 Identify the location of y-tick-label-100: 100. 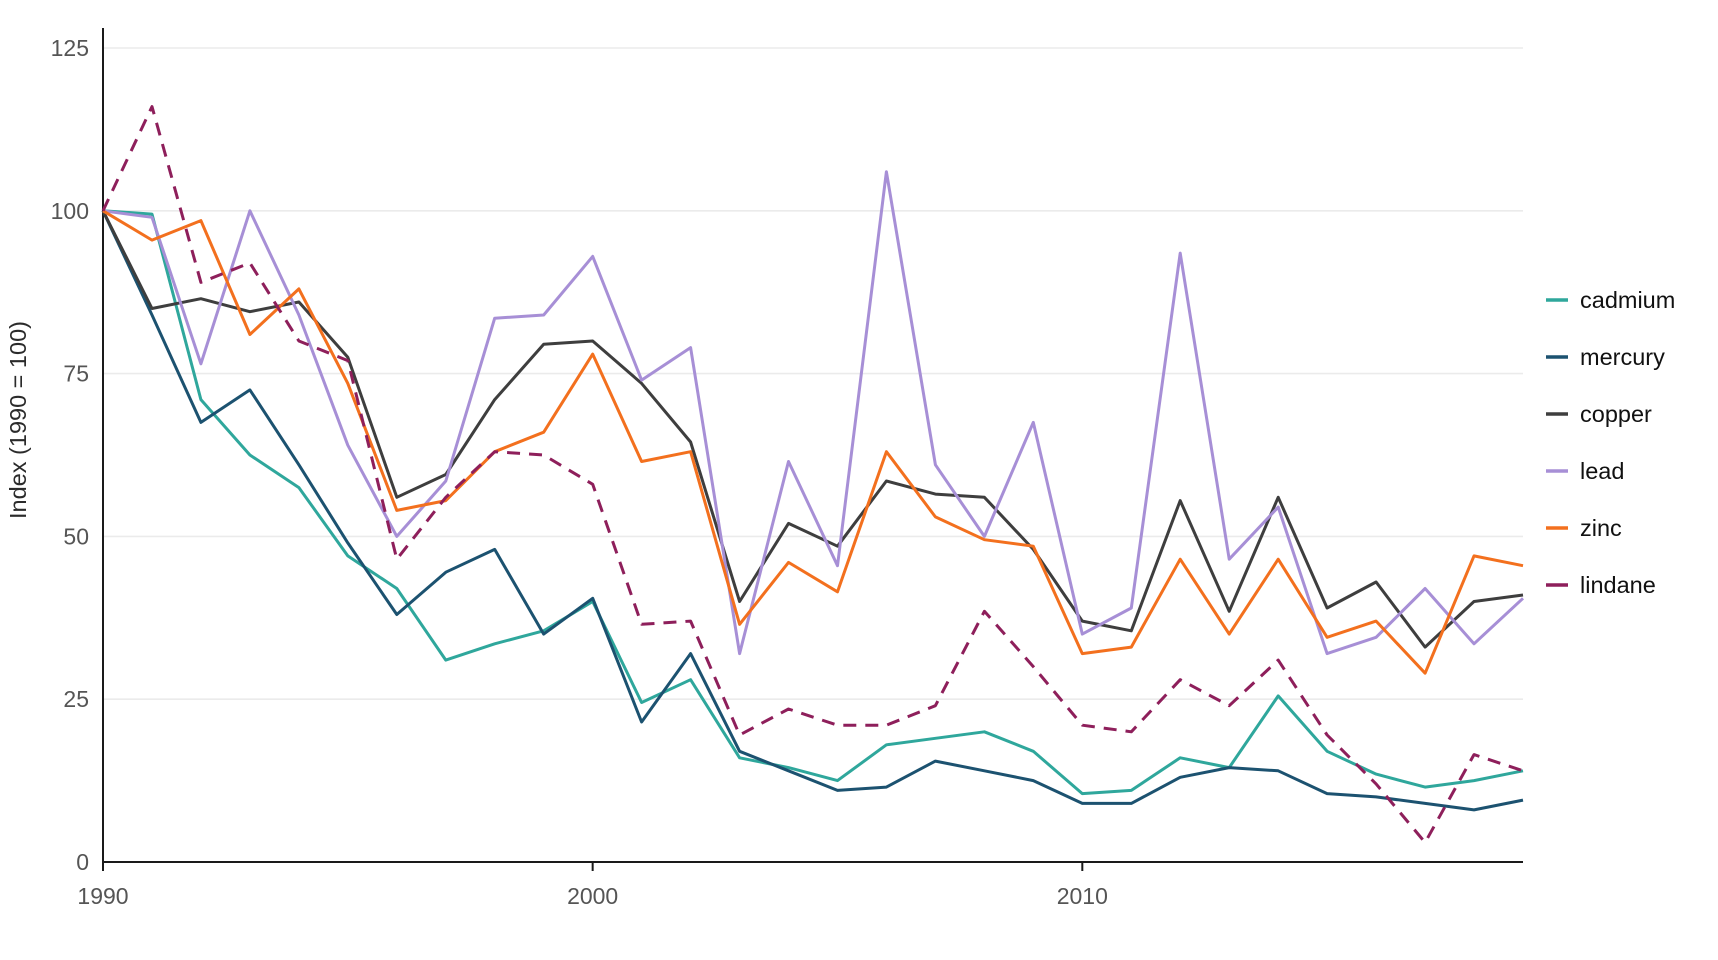
(70, 211).